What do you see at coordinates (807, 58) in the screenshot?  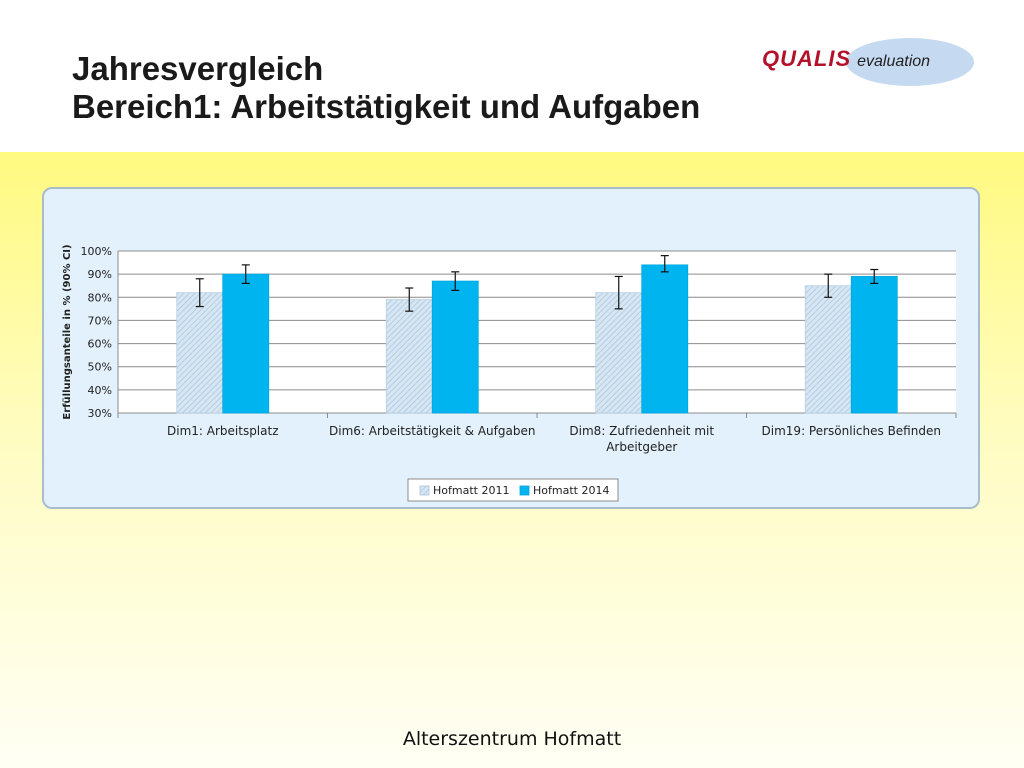 I see `logo-main-text: QUALIS` at bounding box center [807, 58].